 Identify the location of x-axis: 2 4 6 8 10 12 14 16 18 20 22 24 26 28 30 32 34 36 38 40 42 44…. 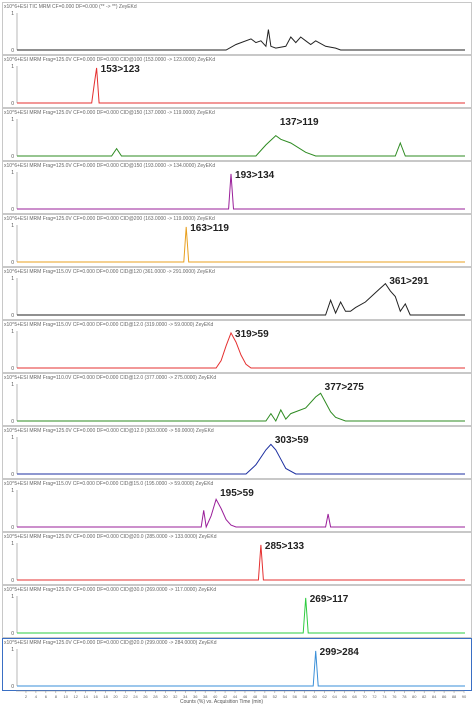
(241, 694).